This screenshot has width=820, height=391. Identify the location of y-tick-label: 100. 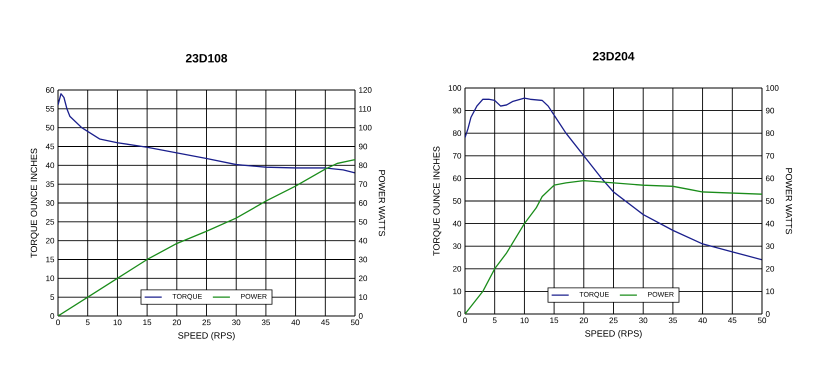
(455, 88).